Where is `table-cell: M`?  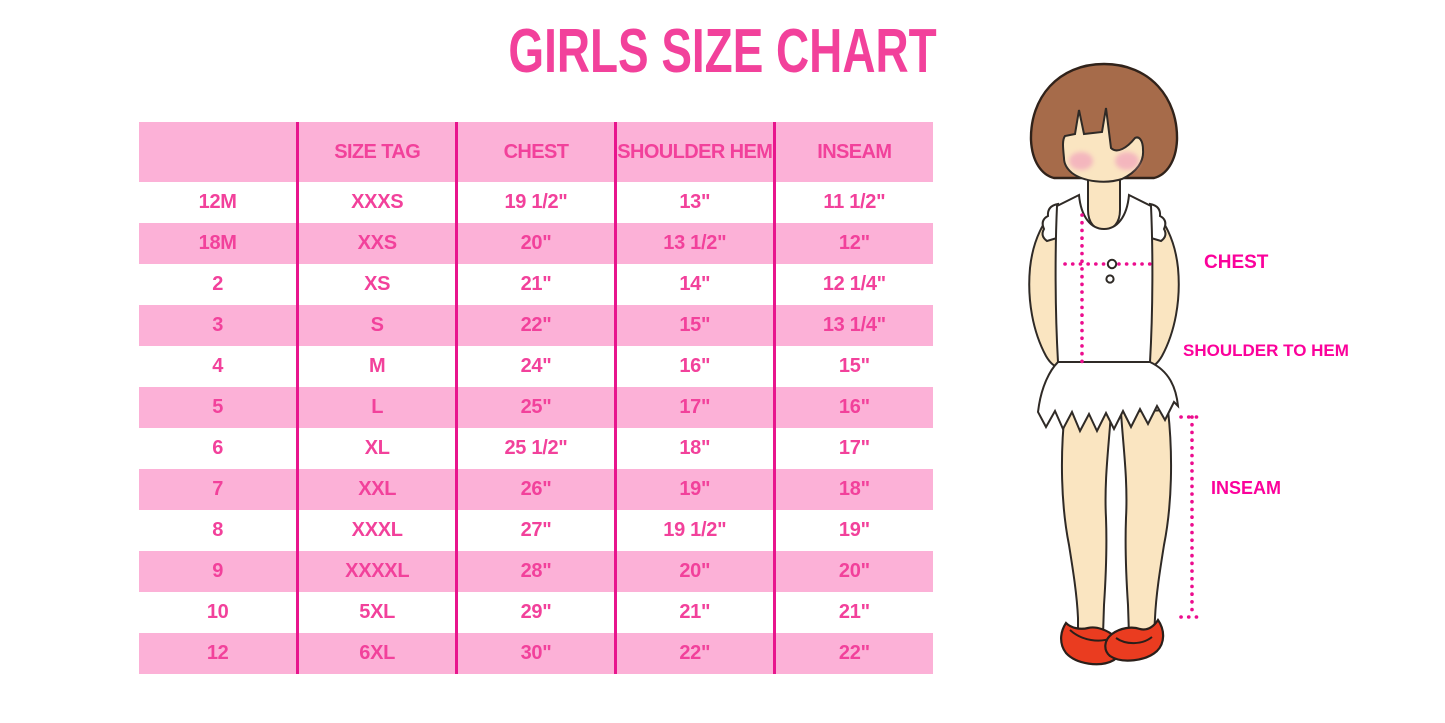
table-cell: M is located at coordinates (376, 366).